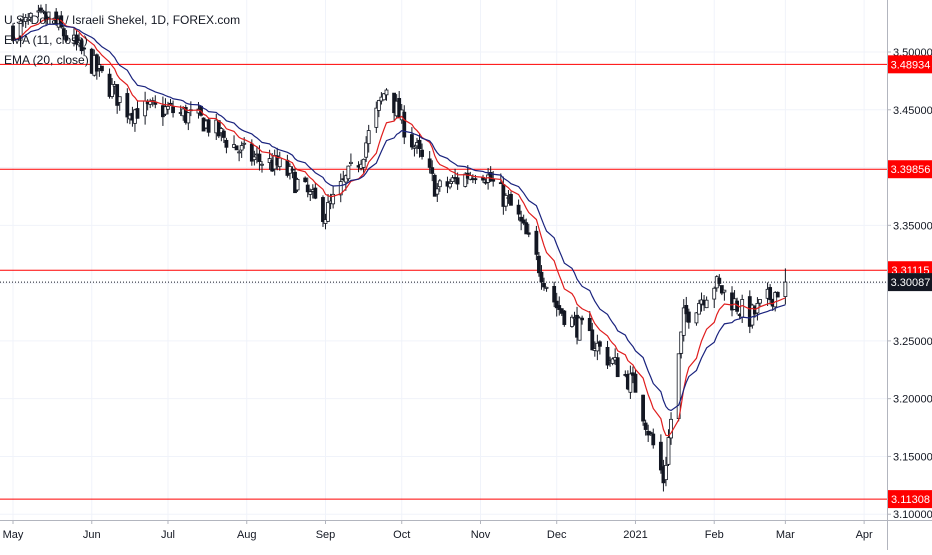 The height and width of the screenshot is (555, 932). What do you see at coordinates (401, 535) in the screenshot?
I see `x-tick-label: Oct` at bounding box center [401, 535].